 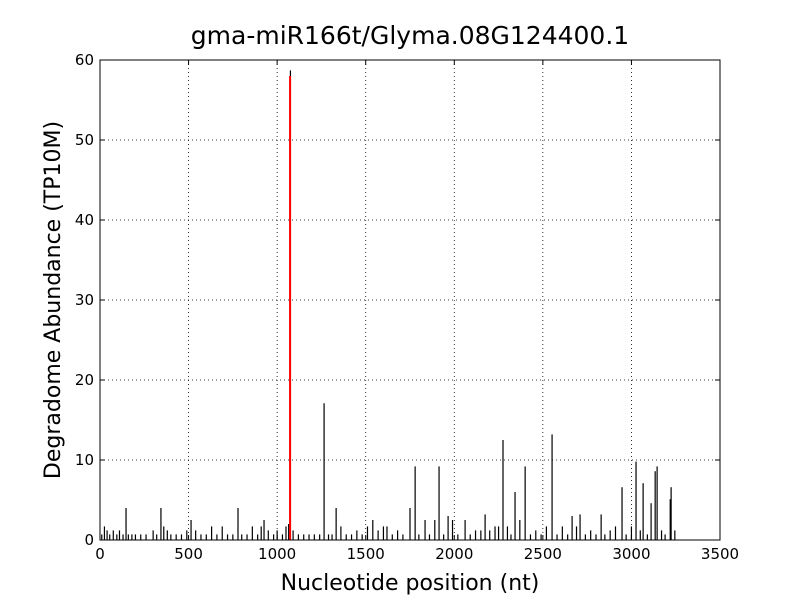 I want to click on x-tick-label: 2000, so click(x=454, y=554).